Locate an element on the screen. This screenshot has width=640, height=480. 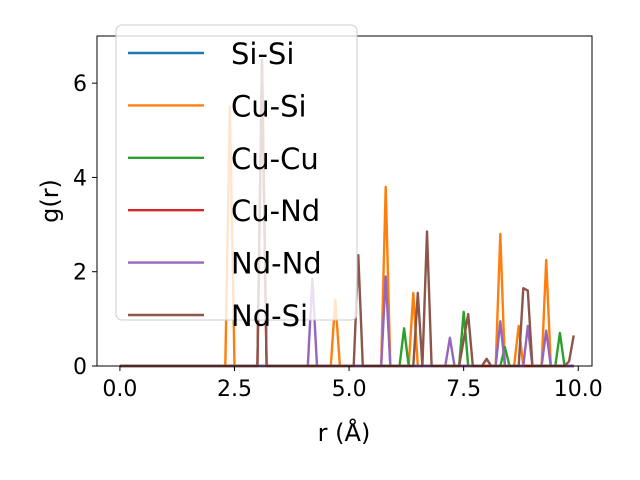
x-axis-ticks: 0.0 2.5 5.0 7.5 10.0 is located at coordinates (352, 384).